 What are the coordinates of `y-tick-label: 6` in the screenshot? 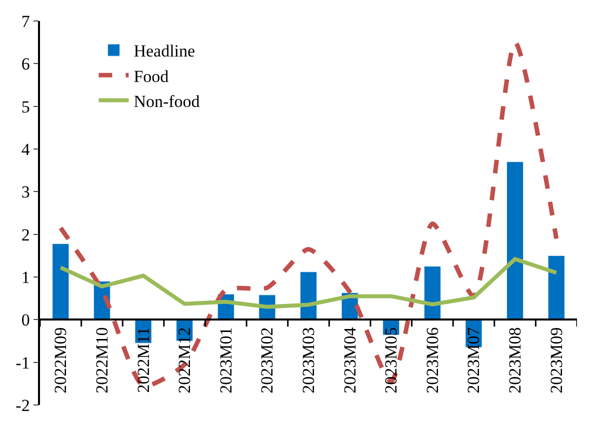 It's located at (25, 64).